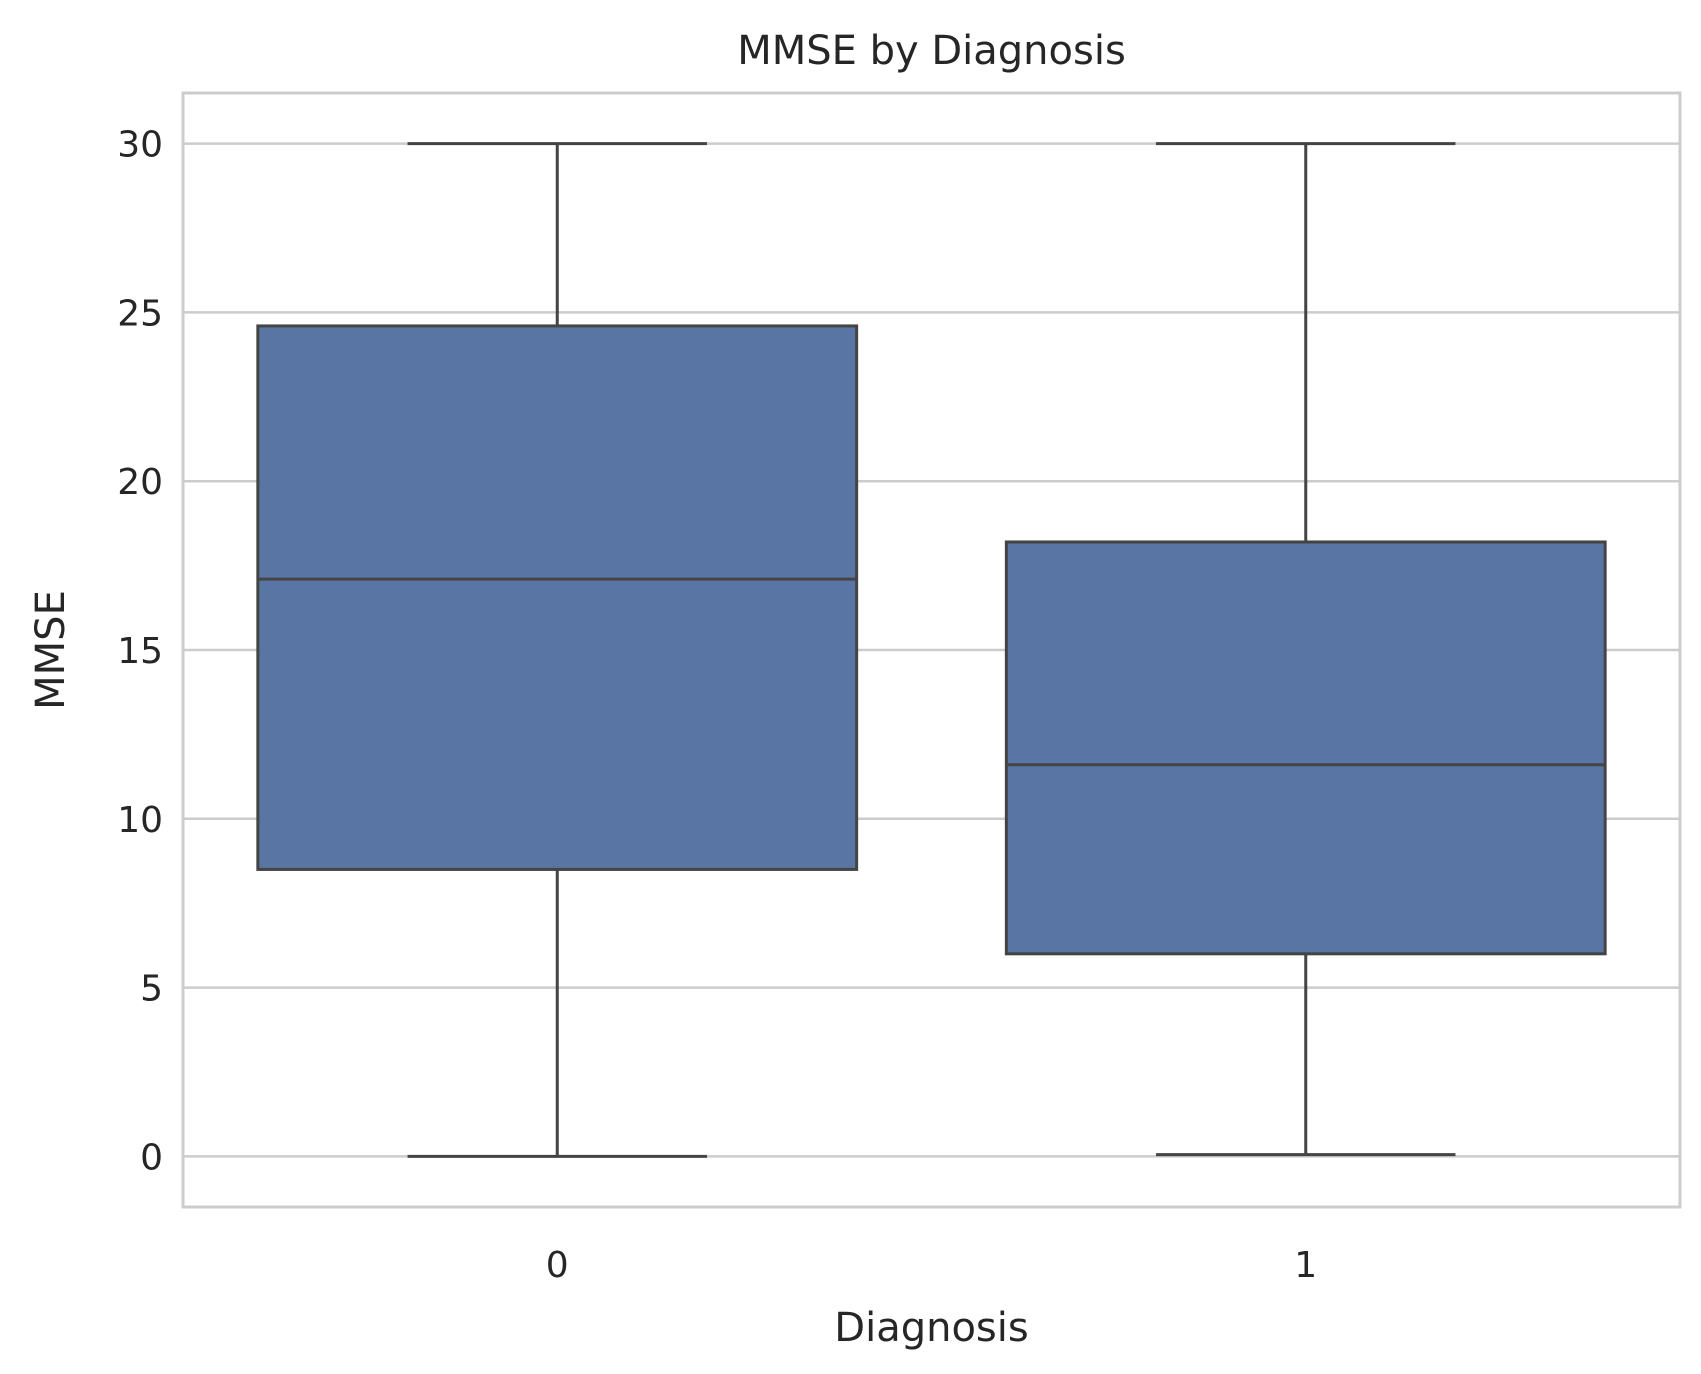  I want to click on x-tick-label: 0, so click(557, 1265).